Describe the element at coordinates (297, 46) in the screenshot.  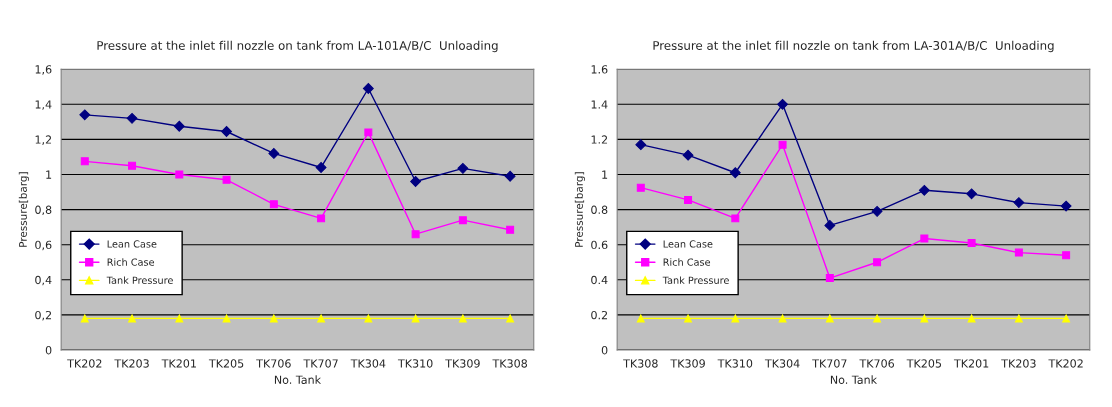
I see `chart-title: Pressure at the inlet fill nozzle on tank from LA-101A/B/C Unloading` at that location.